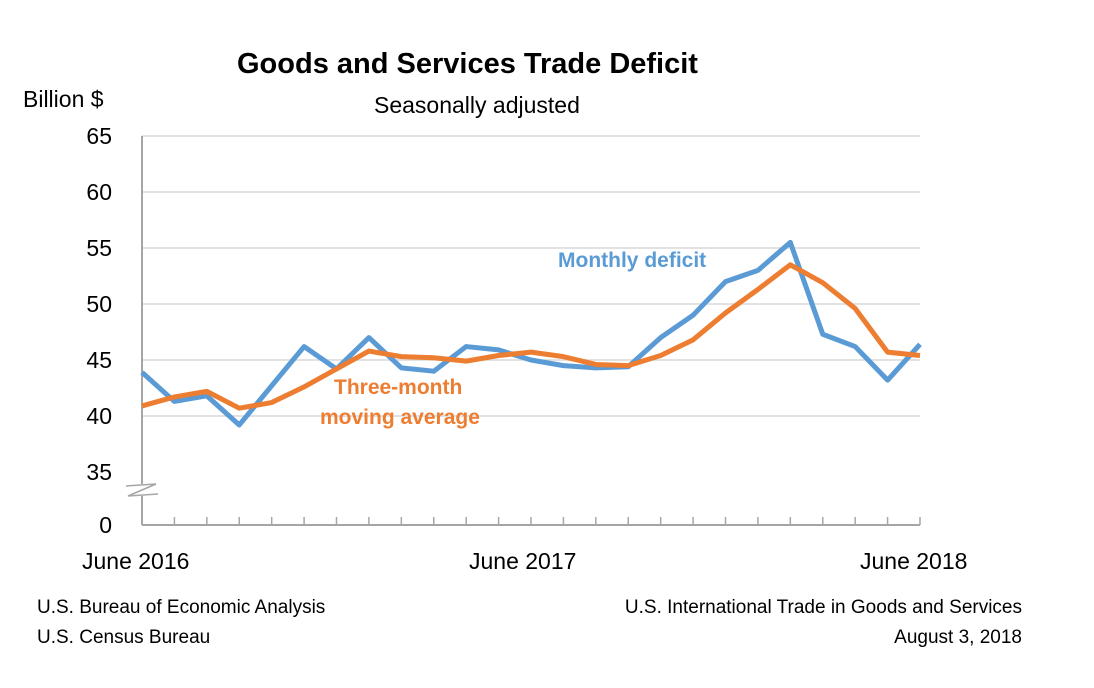 The width and height of the screenshot is (1094, 688). Describe the element at coordinates (914, 561) in the screenshot. I see `xtick-label-2: June 2018` at that location.